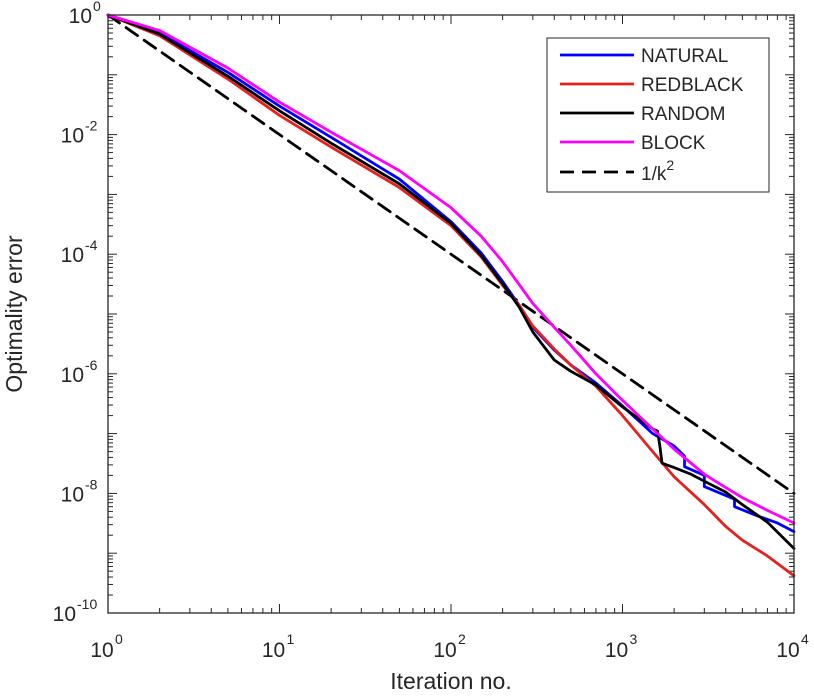  I want to click on legend-label-inverse-k-squared-exp: 2, so click(670, 165).